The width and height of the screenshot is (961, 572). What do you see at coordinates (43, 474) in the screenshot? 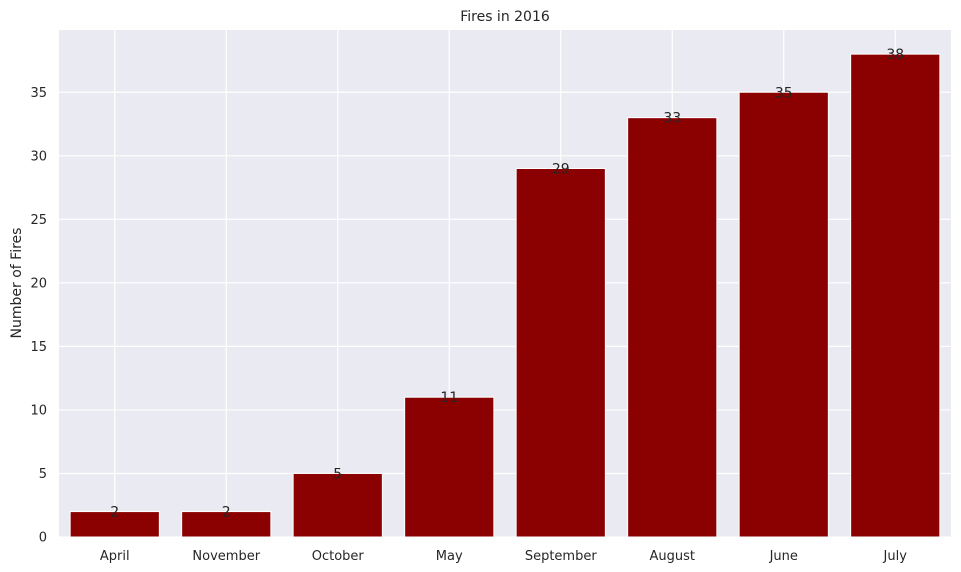
I see `y-tick-label: 5` at bounding box center [43, 474].